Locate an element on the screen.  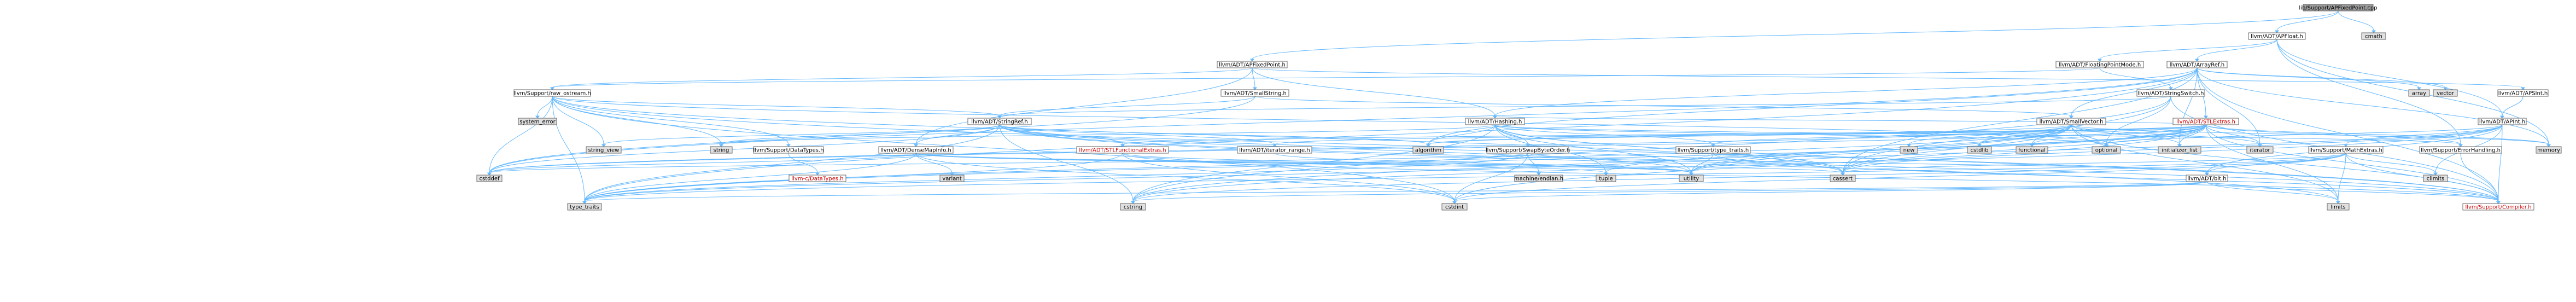
node-densemapinfo: llvm/ADT/DenseMapInfo.h is located at coordinates (916, 150).